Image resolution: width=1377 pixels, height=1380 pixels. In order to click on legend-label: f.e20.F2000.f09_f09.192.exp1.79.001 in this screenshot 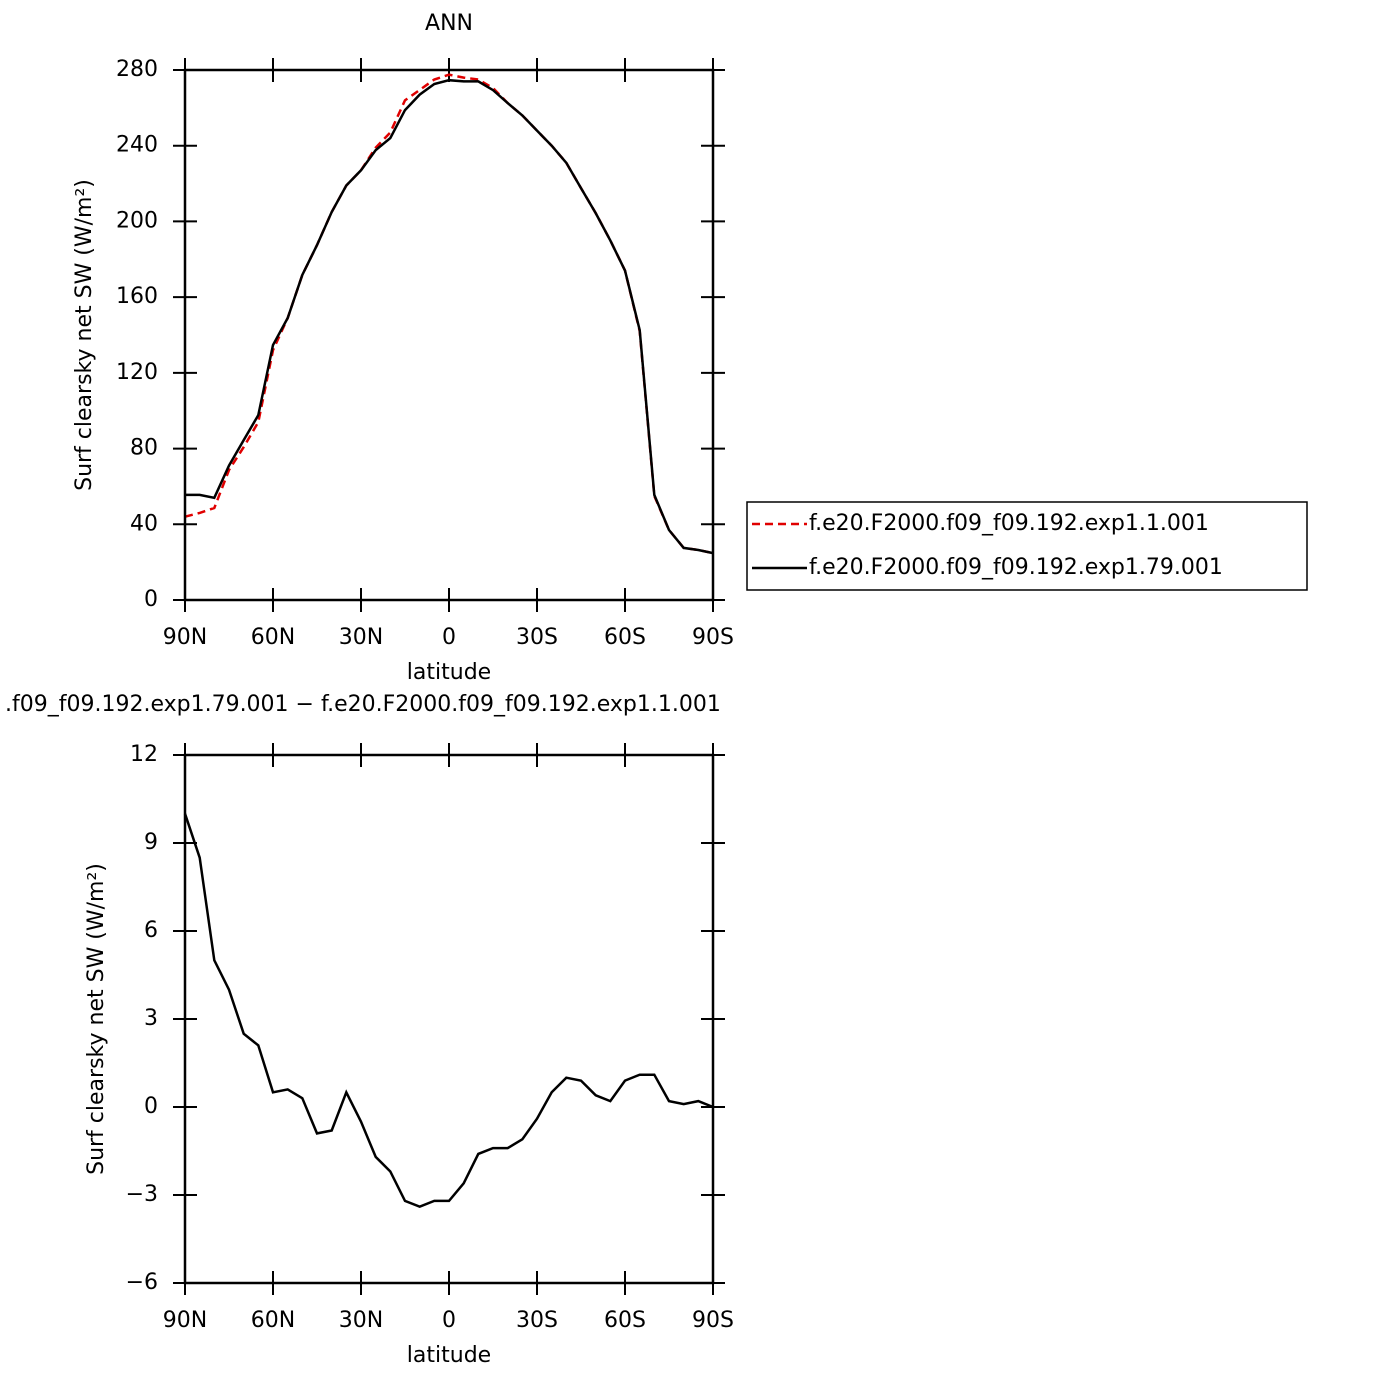, I will do `click(1016, 567)`.